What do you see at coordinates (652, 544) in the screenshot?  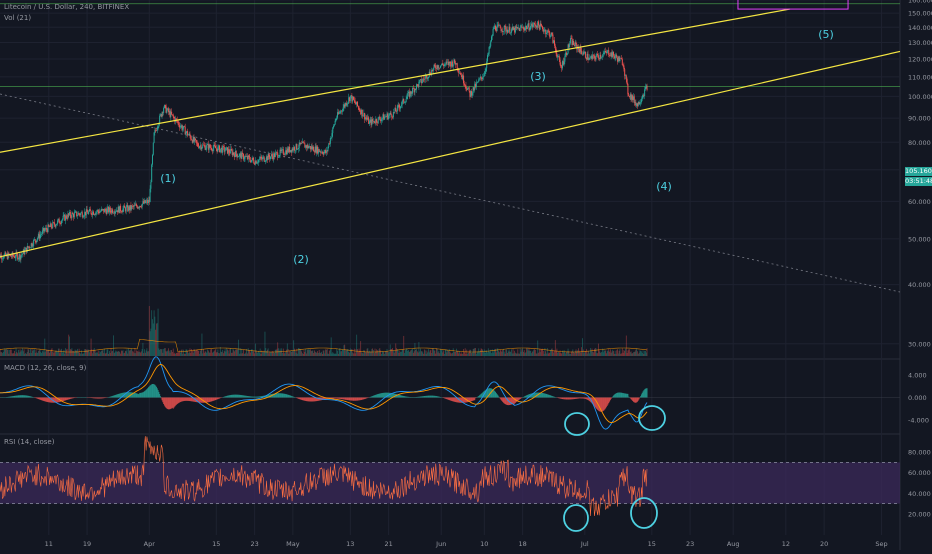 I see `time-tick-label: 15` at bounding box center [652, 544].